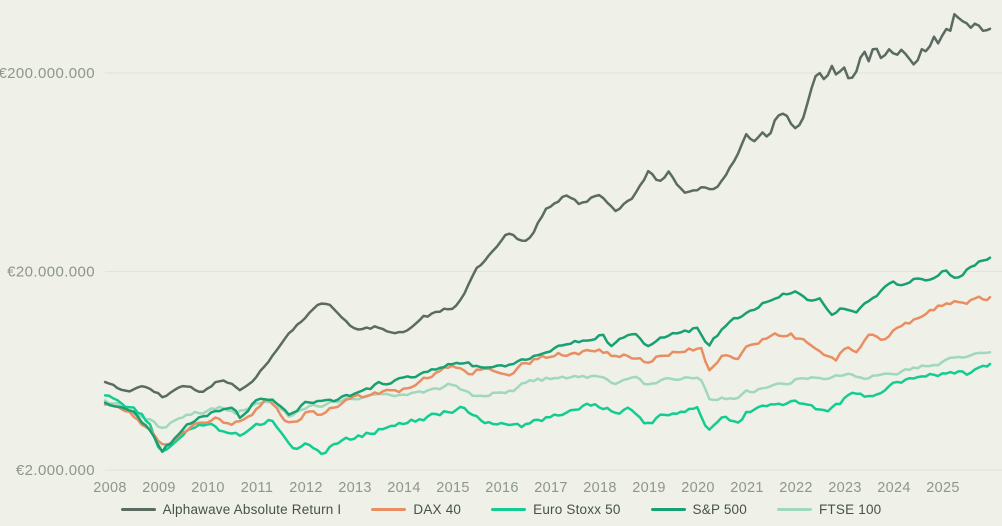  I want to click on legend-item-ftse-100: FTSE 100, so click(829, 509).